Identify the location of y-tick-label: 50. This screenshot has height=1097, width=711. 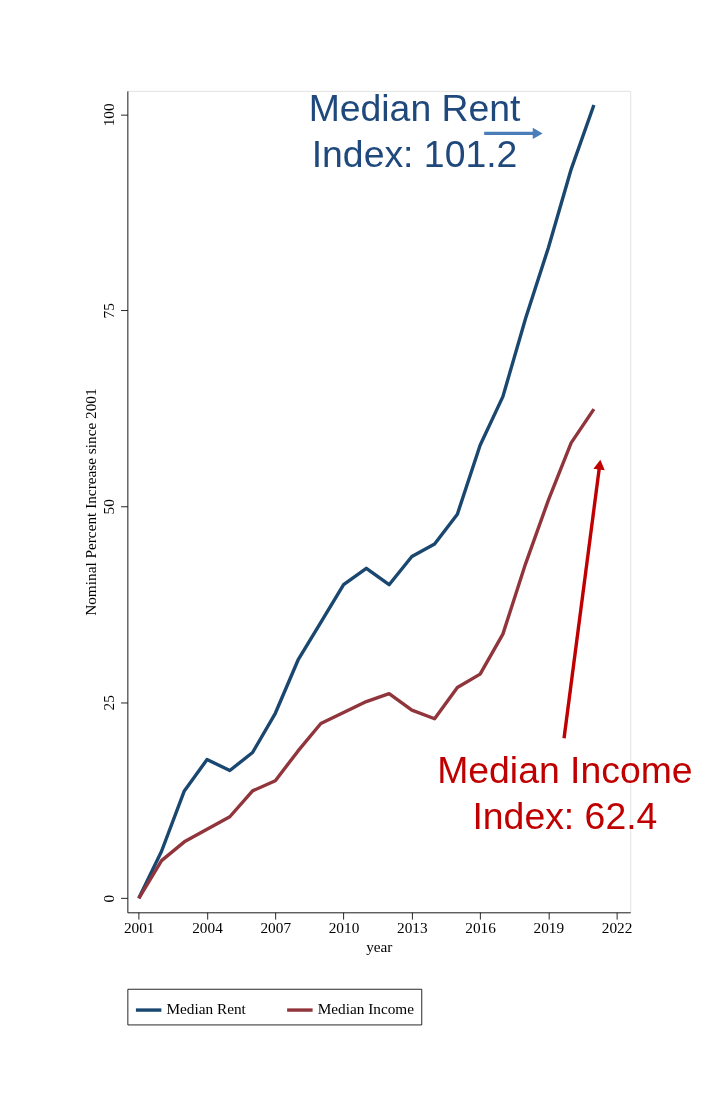
(109, 506).